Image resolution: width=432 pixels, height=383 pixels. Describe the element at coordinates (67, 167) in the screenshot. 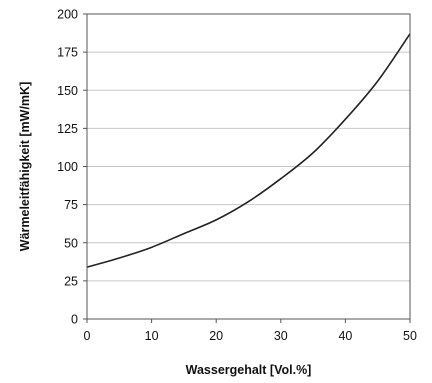

I see `y-tick-label: 100` at that location.